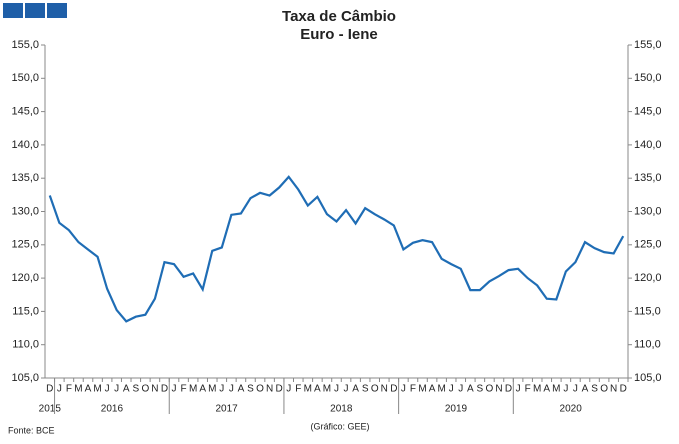 This screenshot has height=444, width=679. What do you see at coordinates (647, 345) in the screenshot?
I see `y2-tick-label: 110,0` at bounding box center [647, 345].